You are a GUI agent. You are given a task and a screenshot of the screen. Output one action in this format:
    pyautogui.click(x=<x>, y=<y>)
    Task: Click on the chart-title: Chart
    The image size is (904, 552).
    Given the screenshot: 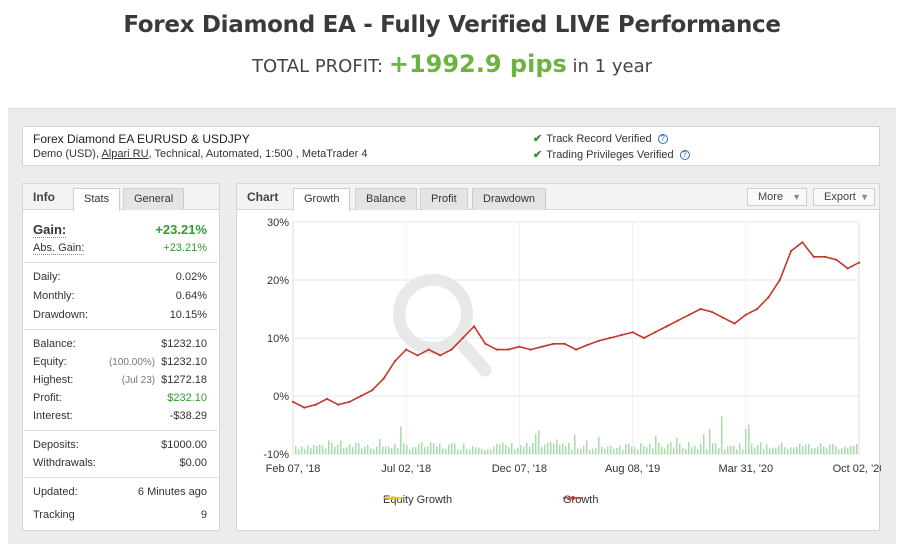 What is the action you would take?
    pyautogui.click(x=263, y=197)
    